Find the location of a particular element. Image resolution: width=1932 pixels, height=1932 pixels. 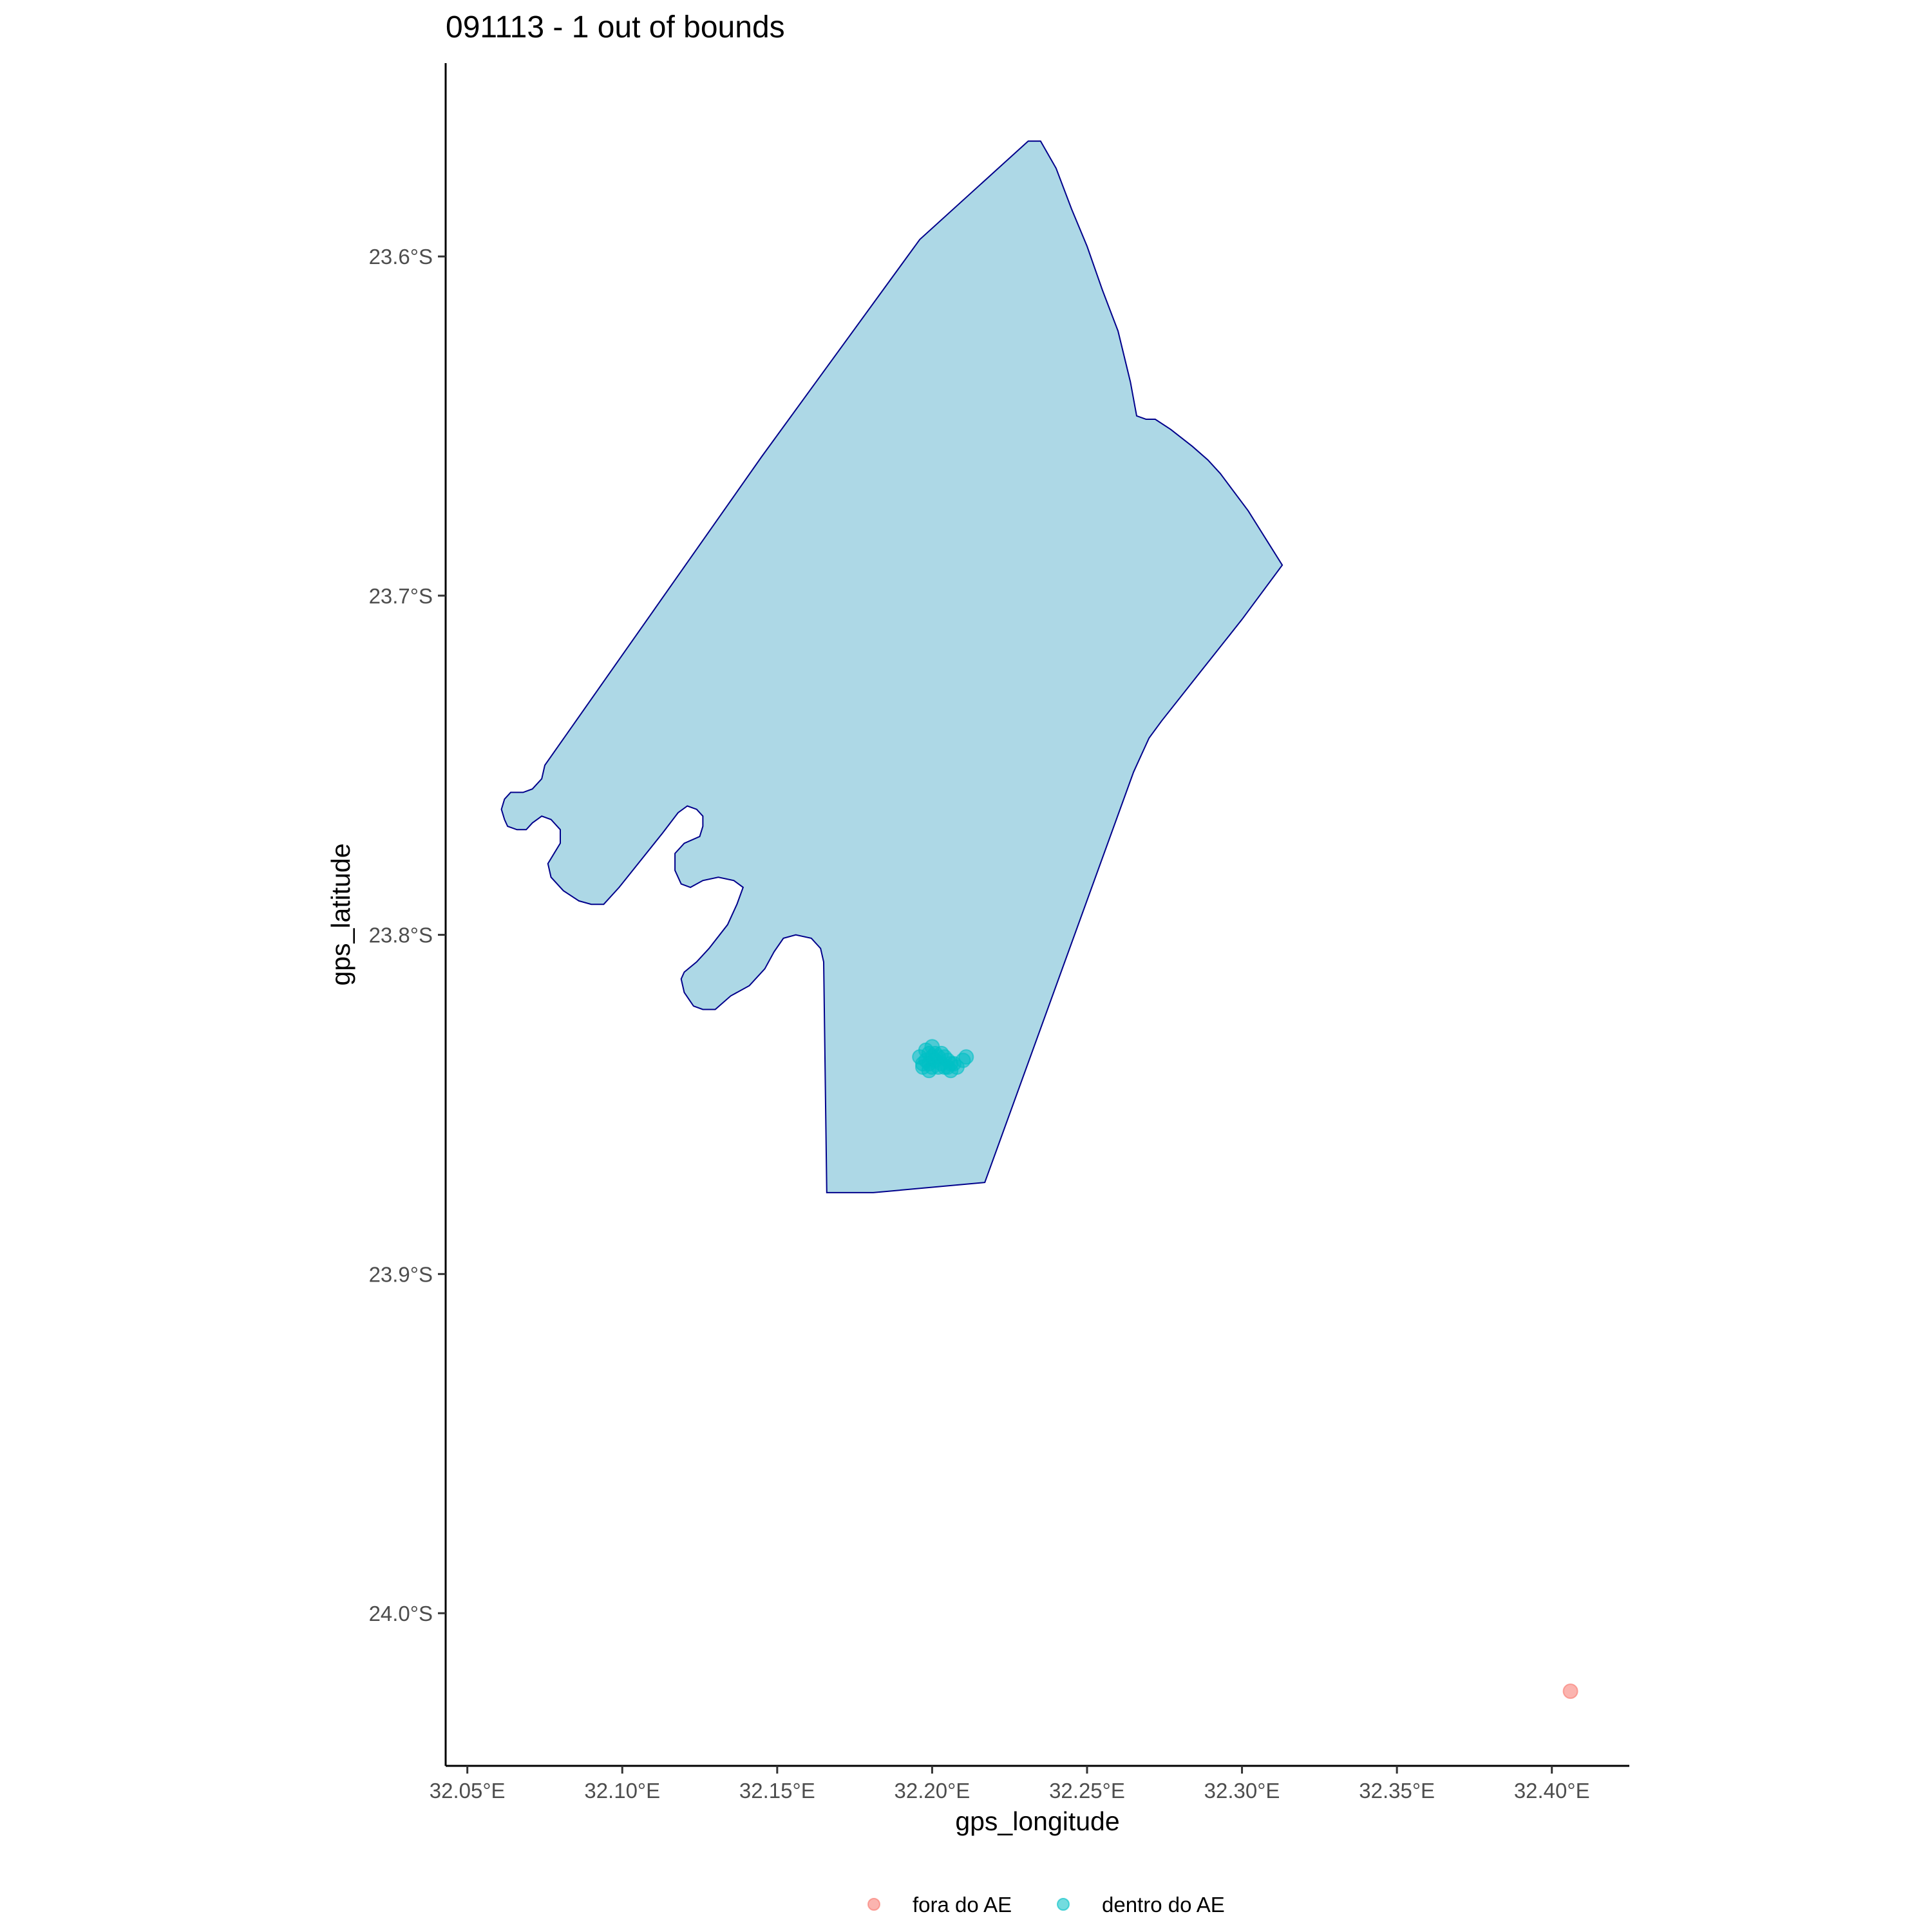

legend-key-dentro-do-ae is located at coordinates (1063, 1905).